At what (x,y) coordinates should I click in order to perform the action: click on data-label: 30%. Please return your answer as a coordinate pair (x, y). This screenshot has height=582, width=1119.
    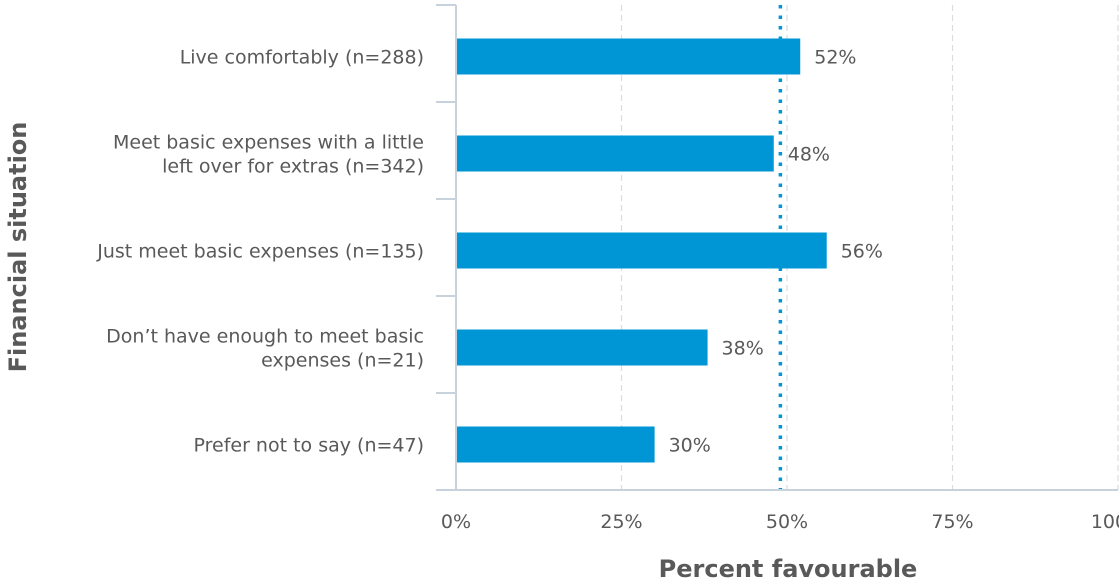
    Looking at the image, I should click on (690, 446).